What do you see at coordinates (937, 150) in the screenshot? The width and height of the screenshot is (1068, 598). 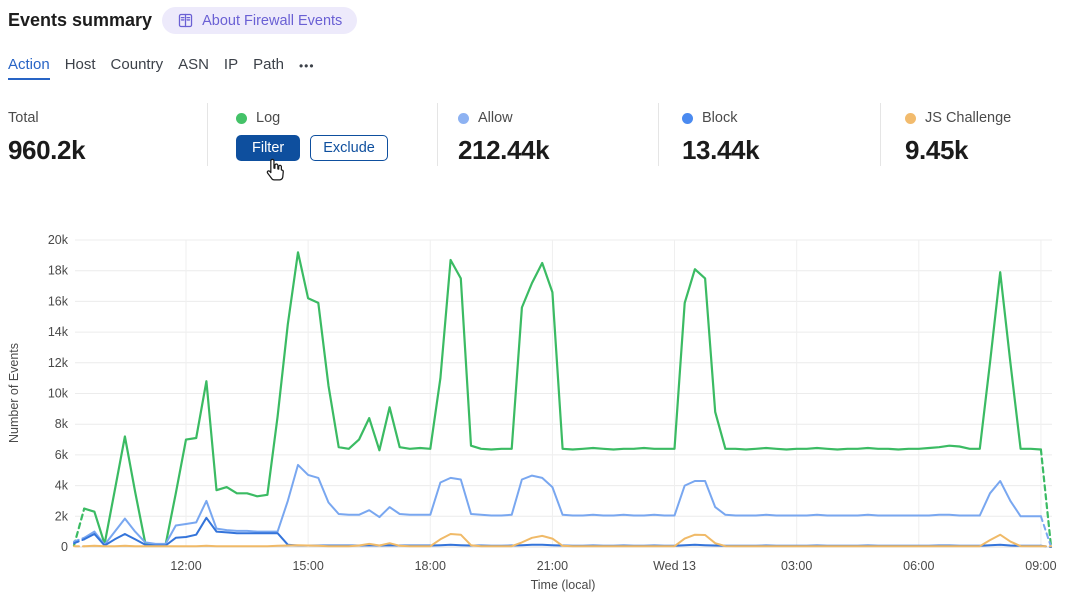 I see `stat-js-challenge-value: 9.45k` at bounding box center [937, 150].